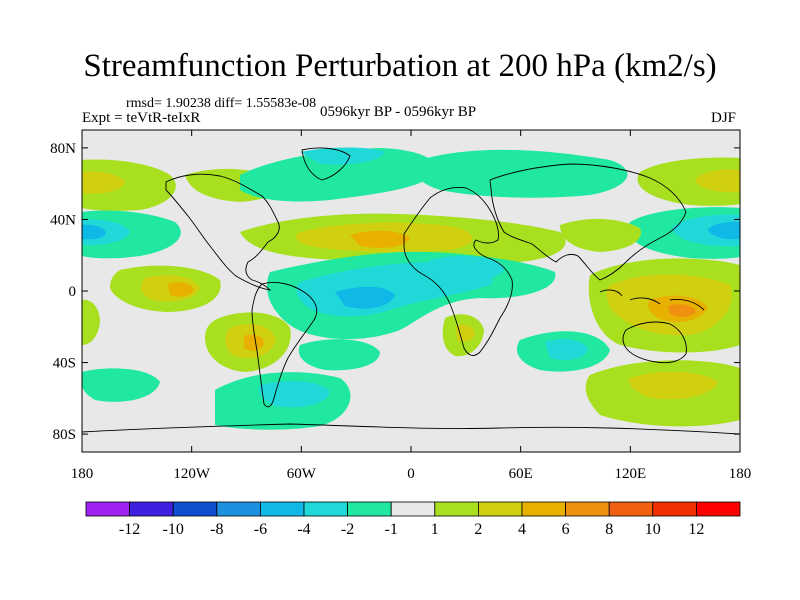  I want to click on y-tick-label: 40N, so click(63, 220).